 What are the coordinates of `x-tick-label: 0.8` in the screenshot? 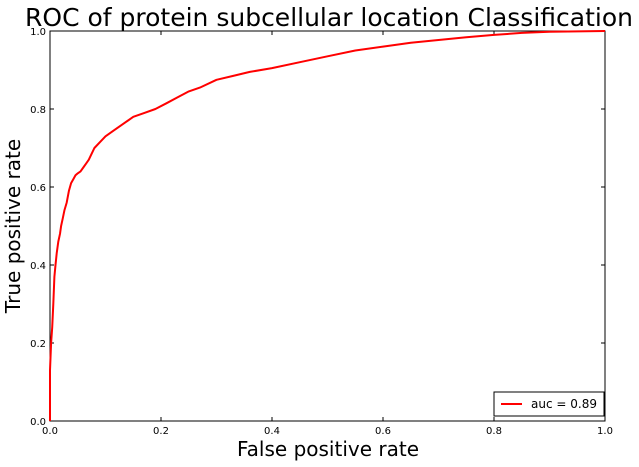 It's located at (494, 431).